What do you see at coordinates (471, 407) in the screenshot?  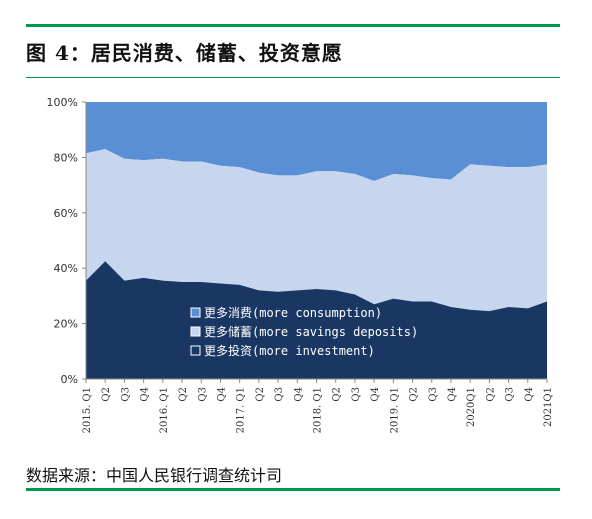 I see `x-tick-label: 2020Q1` at bounding box center [471, 407].